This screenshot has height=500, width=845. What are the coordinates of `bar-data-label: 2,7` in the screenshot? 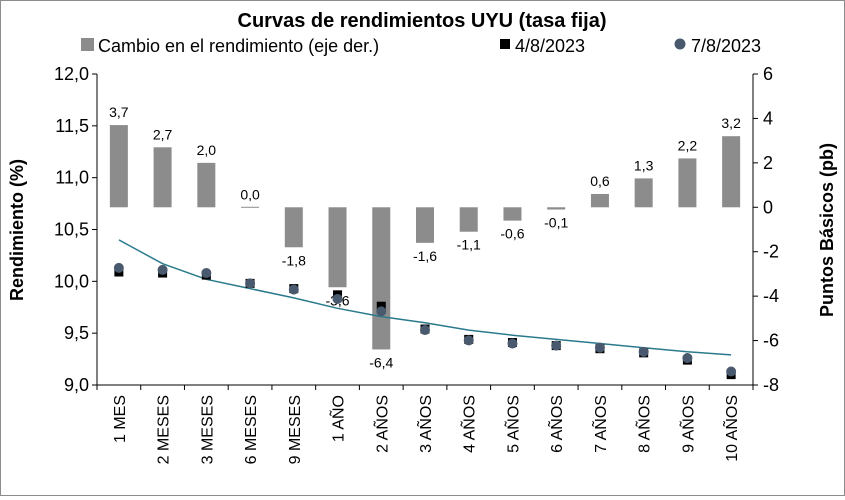 It's located at (163, 134).